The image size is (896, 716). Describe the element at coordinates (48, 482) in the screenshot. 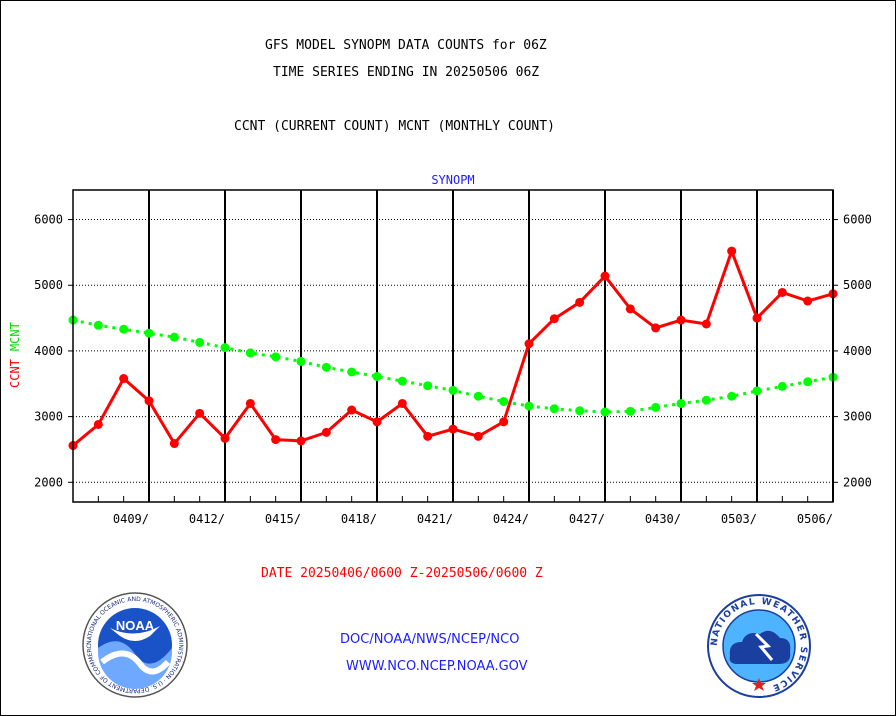

I see `y-tick-label-left: 2000` at that location.